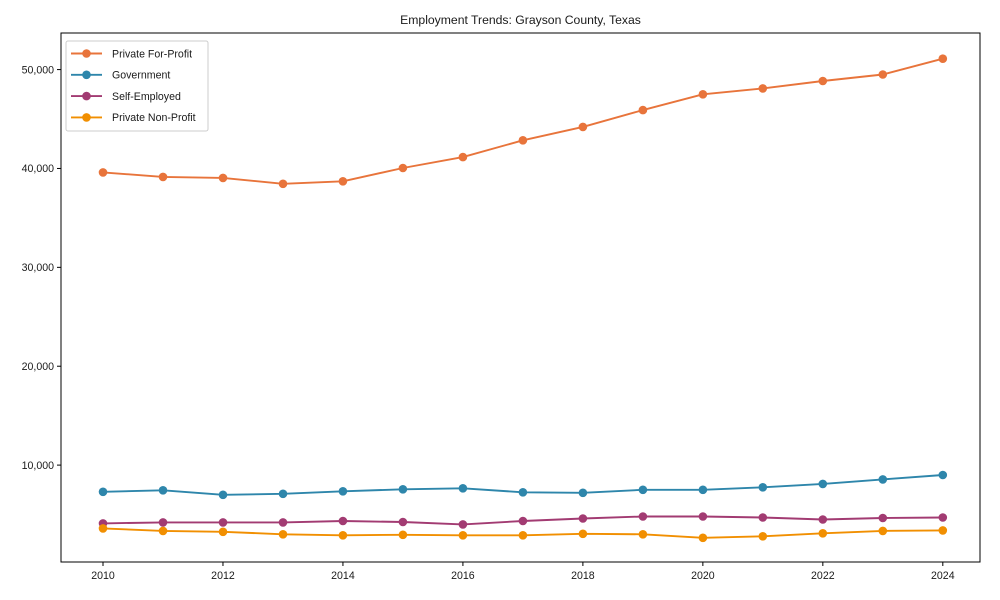 The width and height of the screenshot is (1000, 600). I want to click on series-government, so click(523, 485).